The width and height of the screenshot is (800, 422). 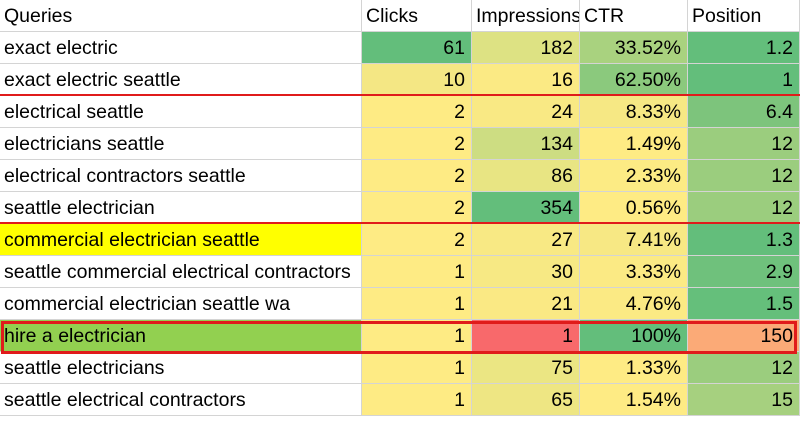 What do you see at coordinates (181, 400) in the screenshot?
I see `query-cell: seattle electrical contractors` at bounding box center [181, 400].